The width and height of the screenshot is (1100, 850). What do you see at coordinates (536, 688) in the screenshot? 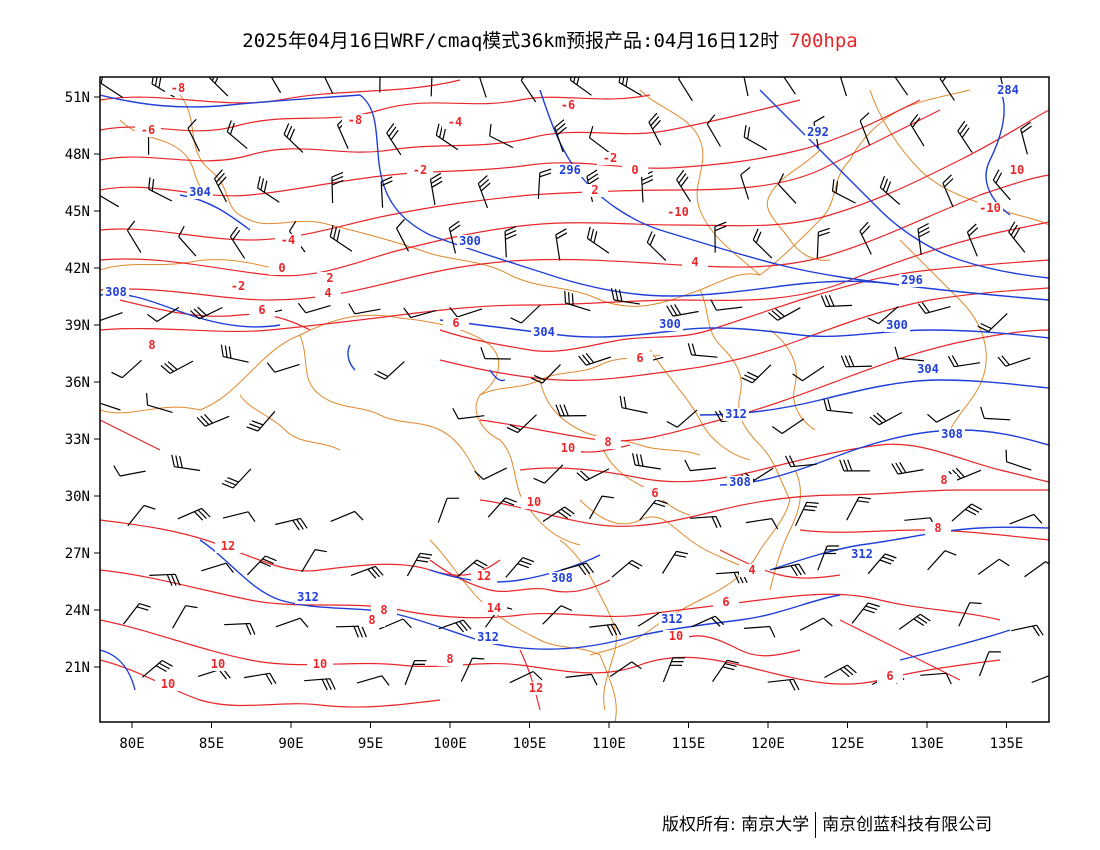
I see `temperature-contour-label: 12` at bounding box center [536, 688].